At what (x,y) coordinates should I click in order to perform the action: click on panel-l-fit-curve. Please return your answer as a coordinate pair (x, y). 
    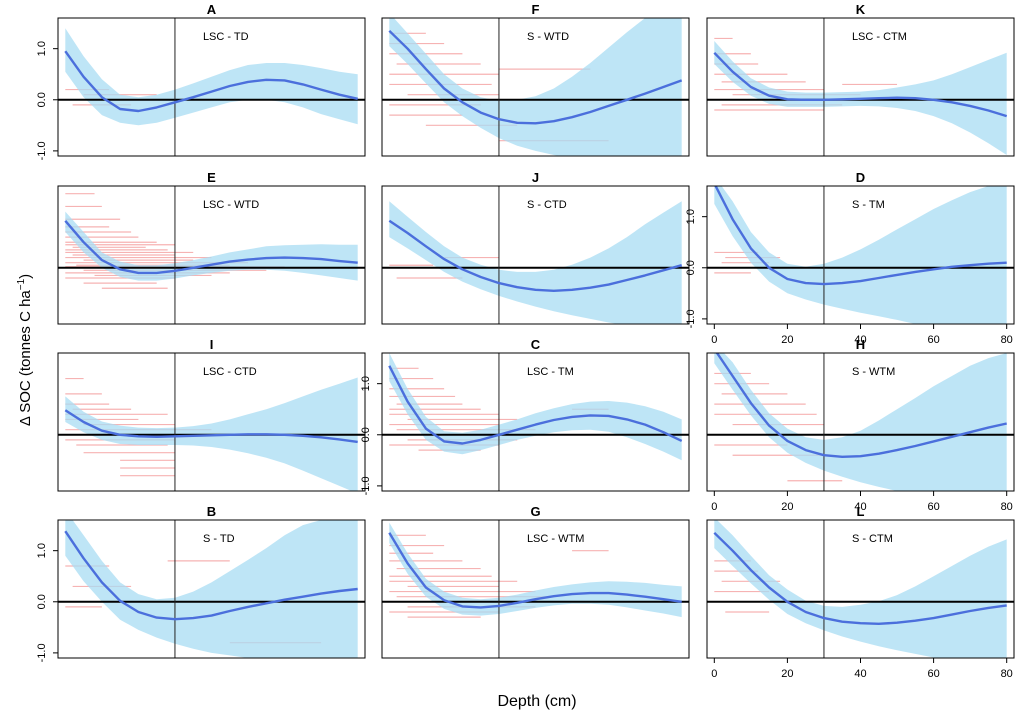
    Looking at the image, I should click on (860, 578).